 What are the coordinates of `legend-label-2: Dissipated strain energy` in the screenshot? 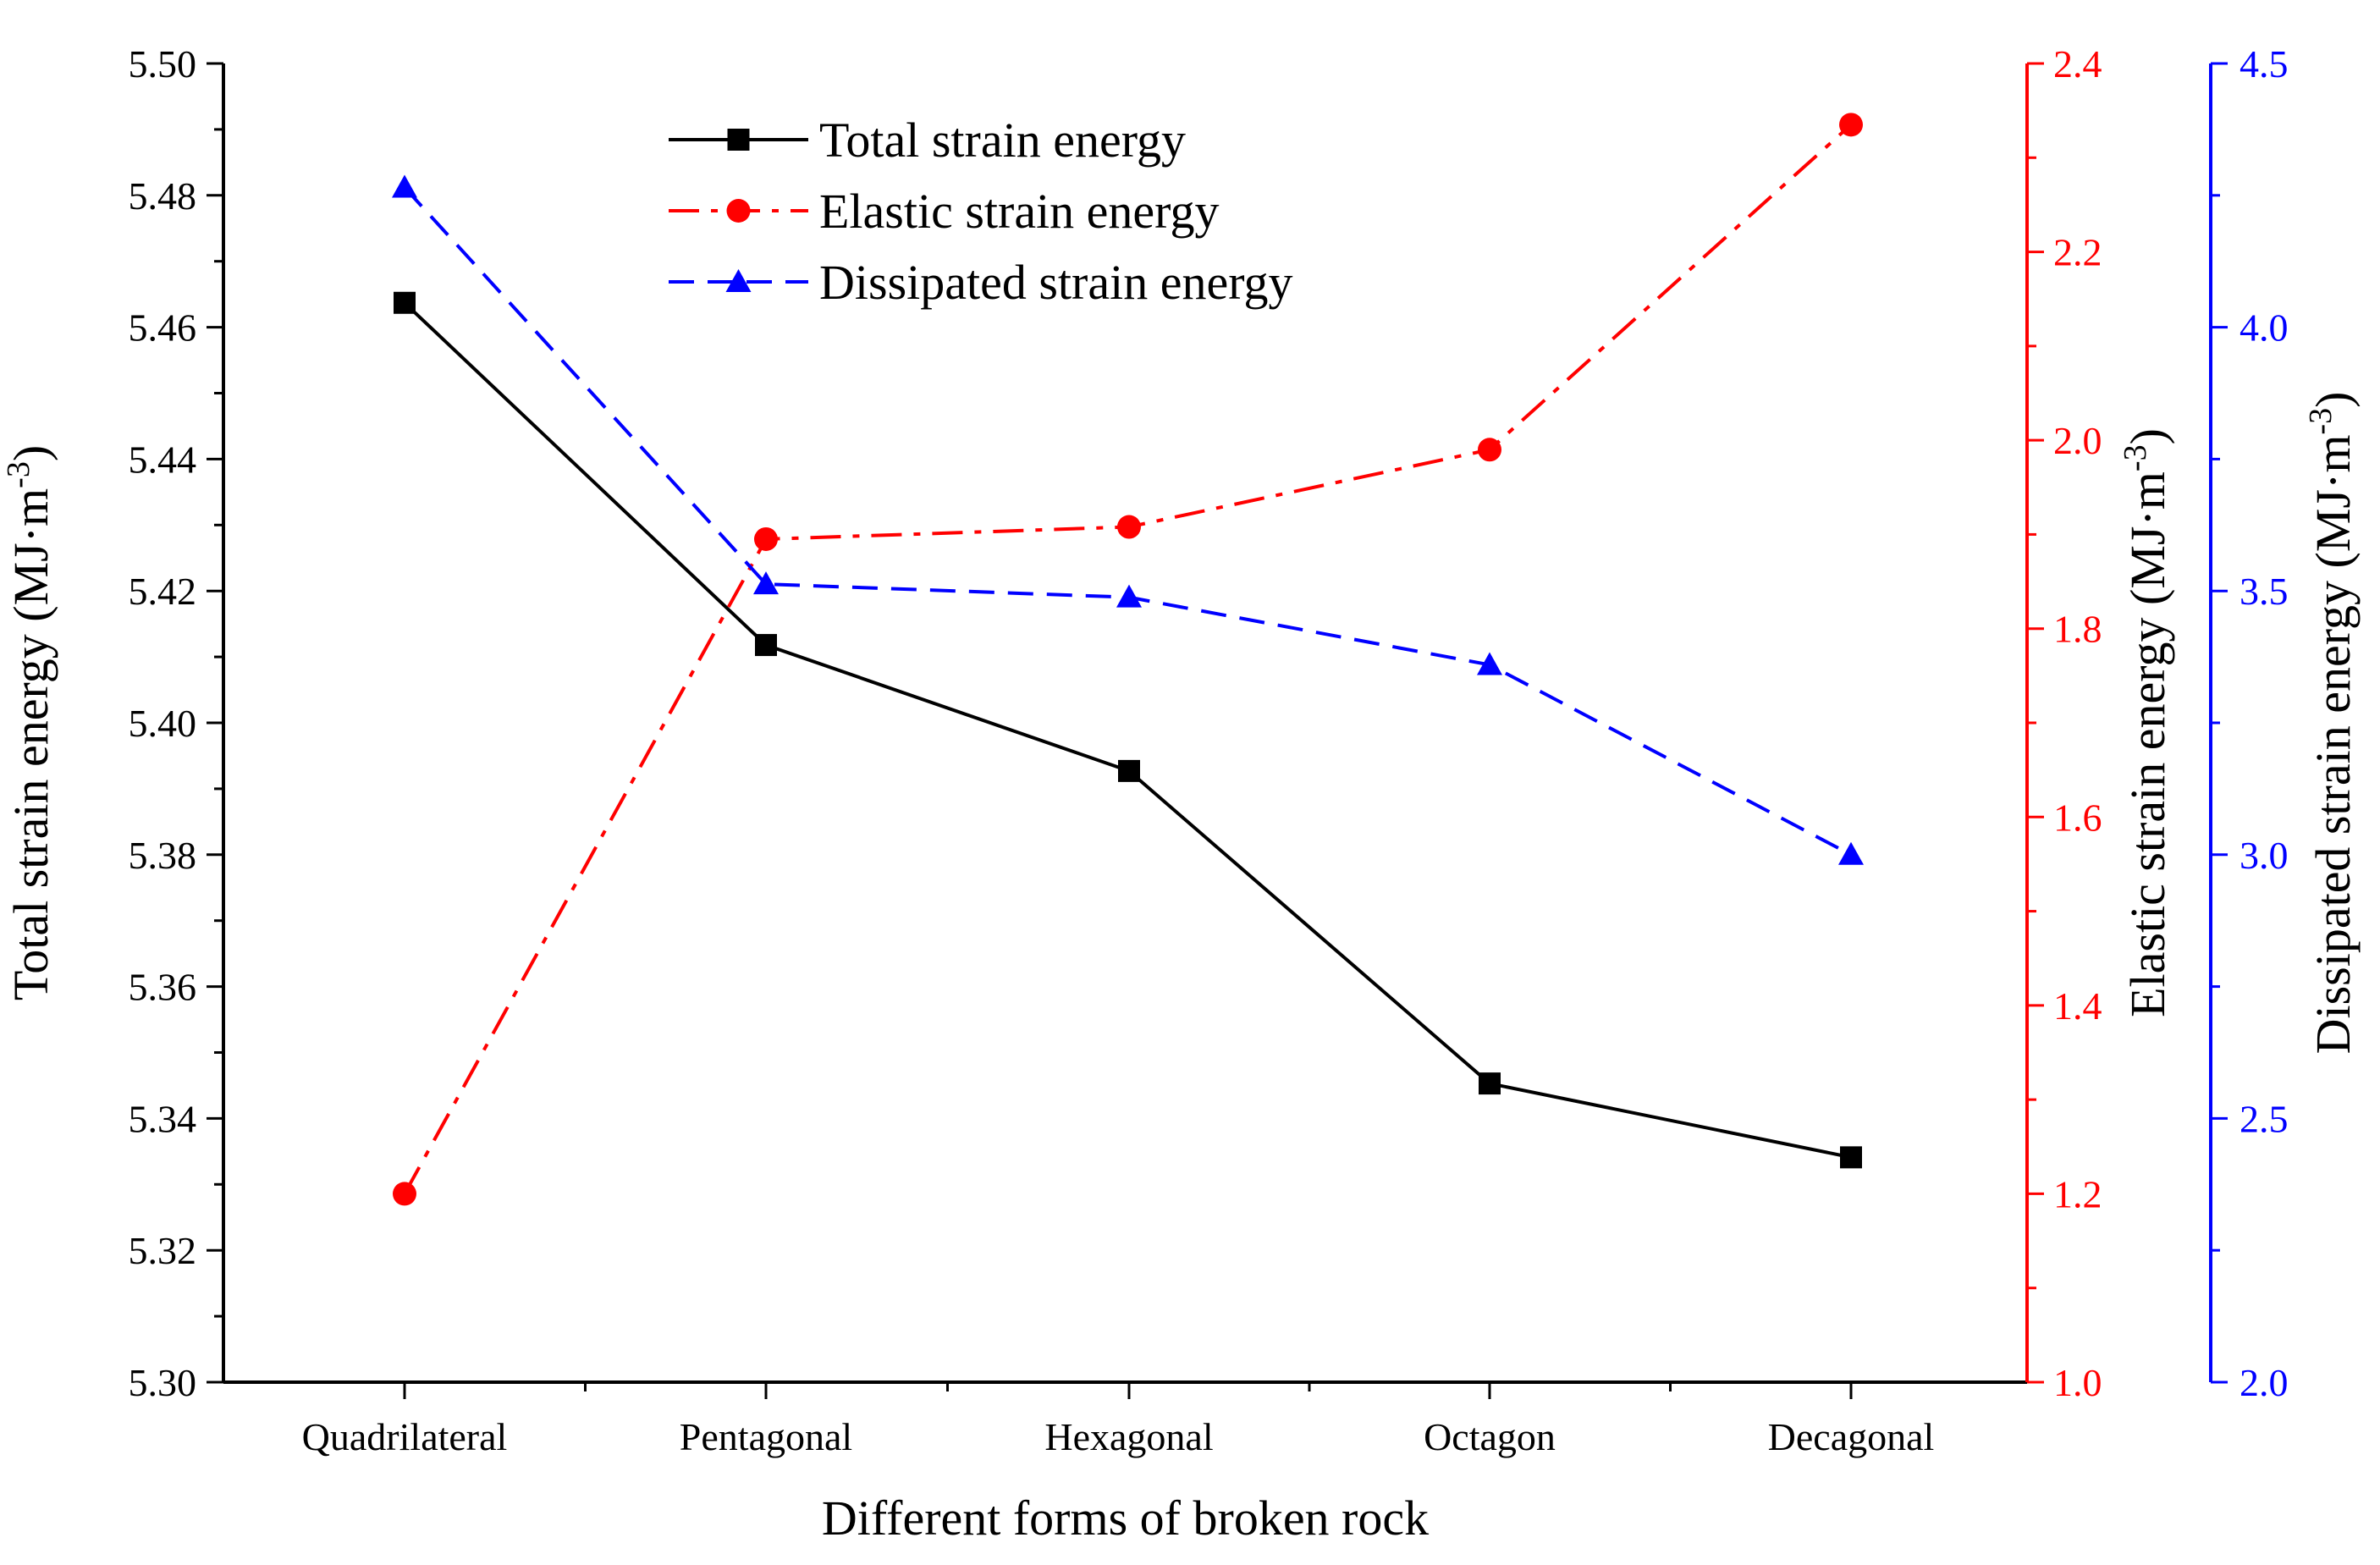 It's located at (1055, 283).